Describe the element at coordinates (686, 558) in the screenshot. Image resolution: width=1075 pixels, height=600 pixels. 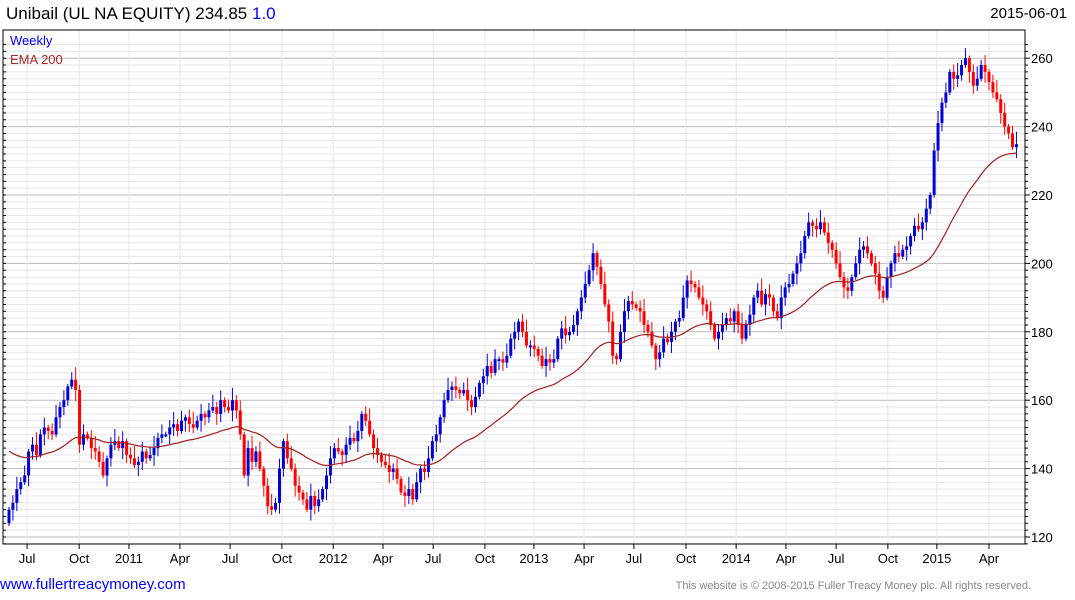
I see `x-tick-label: Oct` at that location.